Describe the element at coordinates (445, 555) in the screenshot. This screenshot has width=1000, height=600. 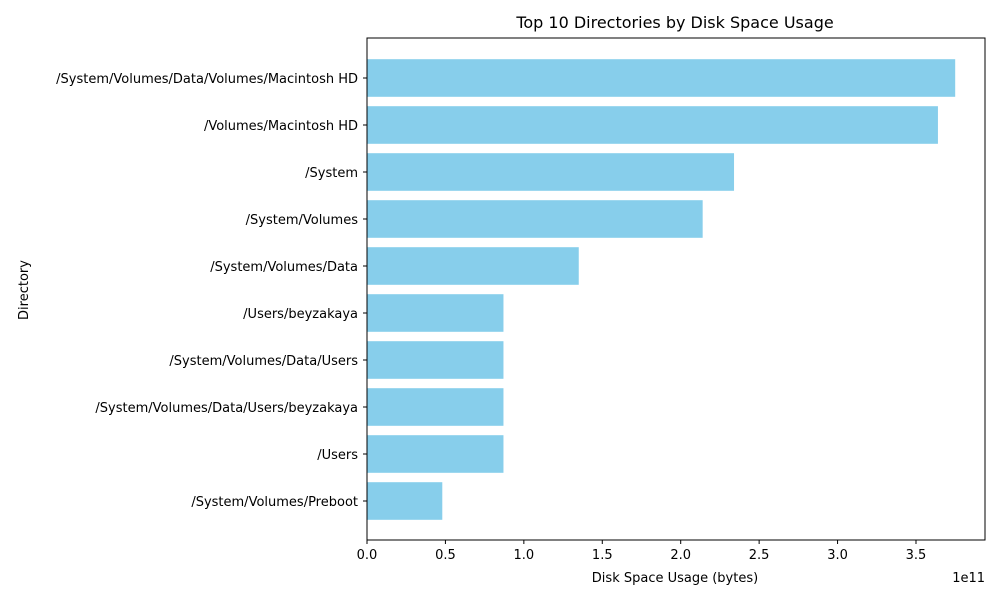
I see `x-tick-label: 0.5` at that location.